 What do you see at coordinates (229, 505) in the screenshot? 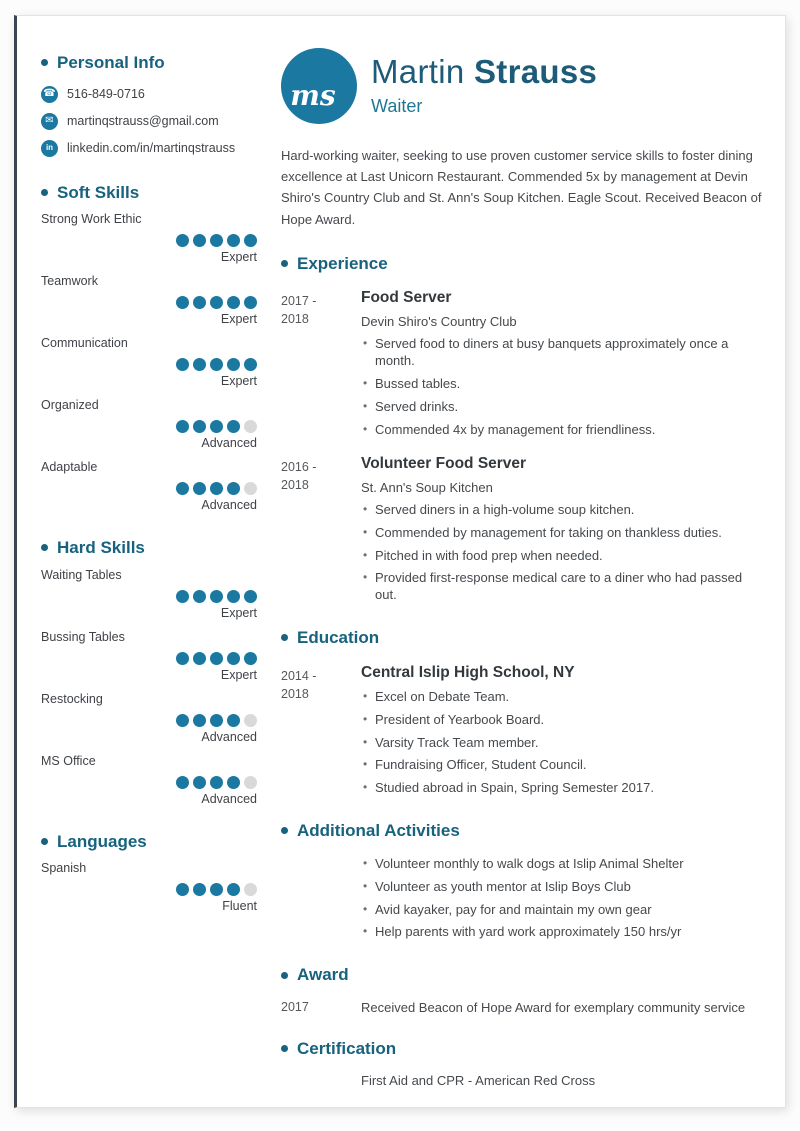
I see `skill-level-label: Advanced` at bounding box center [229, 505].